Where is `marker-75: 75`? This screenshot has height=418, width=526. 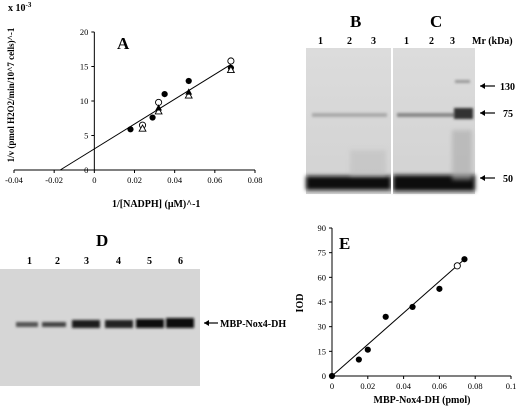 marker-75: 75 is located at coordinates (496, 114).